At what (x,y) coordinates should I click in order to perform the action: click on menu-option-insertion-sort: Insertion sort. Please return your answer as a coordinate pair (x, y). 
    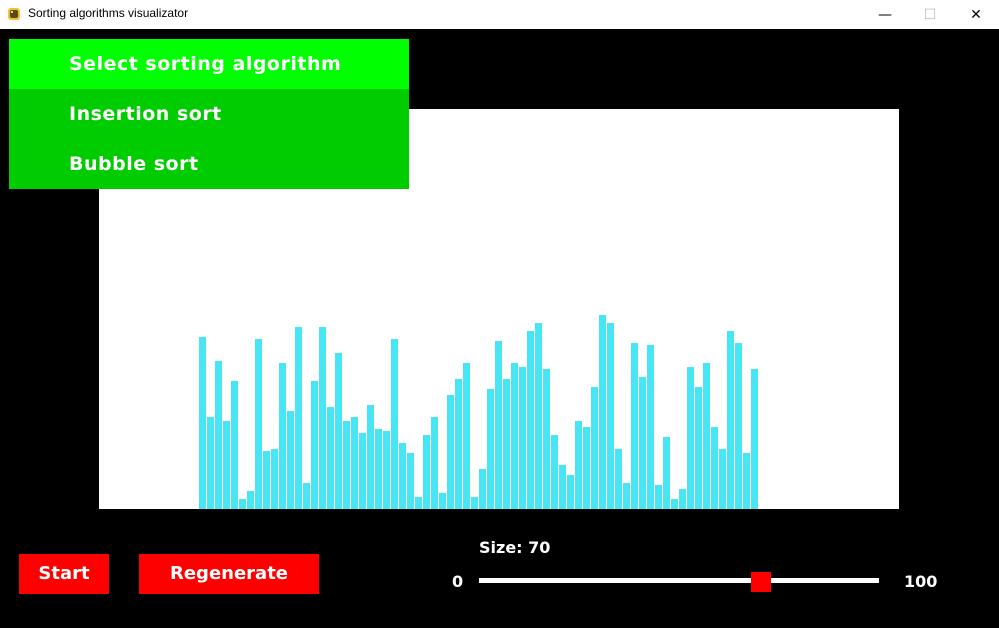
    Looking at the image, I should click on (209, 114).